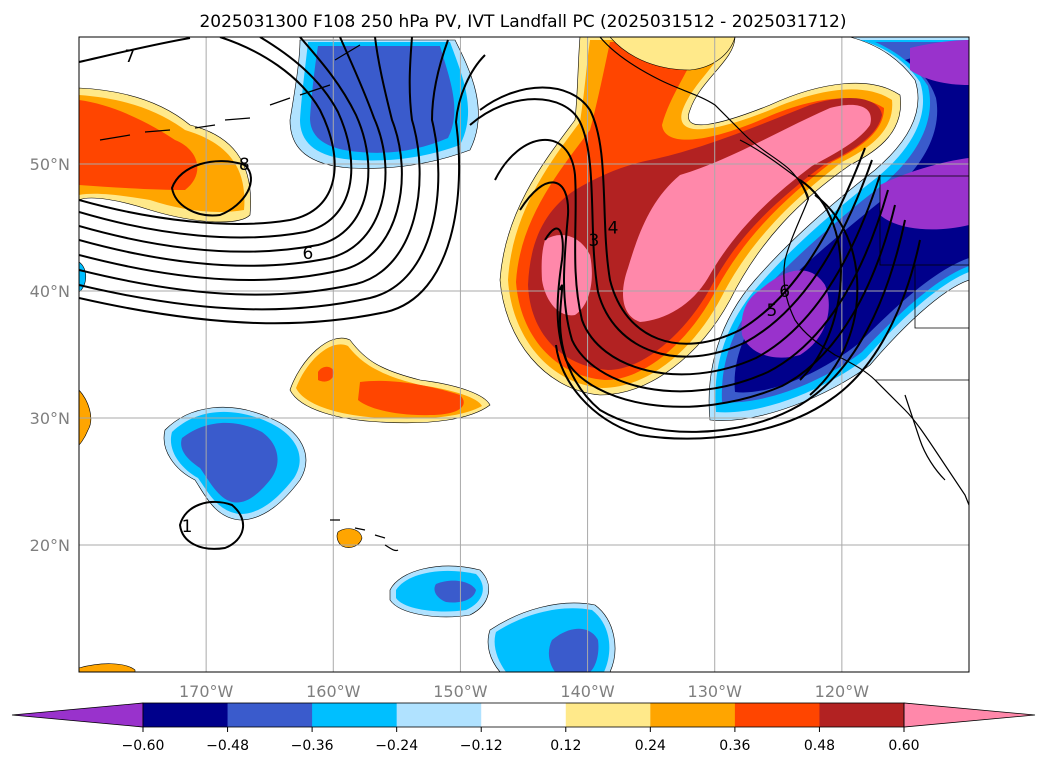  I want to click on contour-e2, so click(834, 295).